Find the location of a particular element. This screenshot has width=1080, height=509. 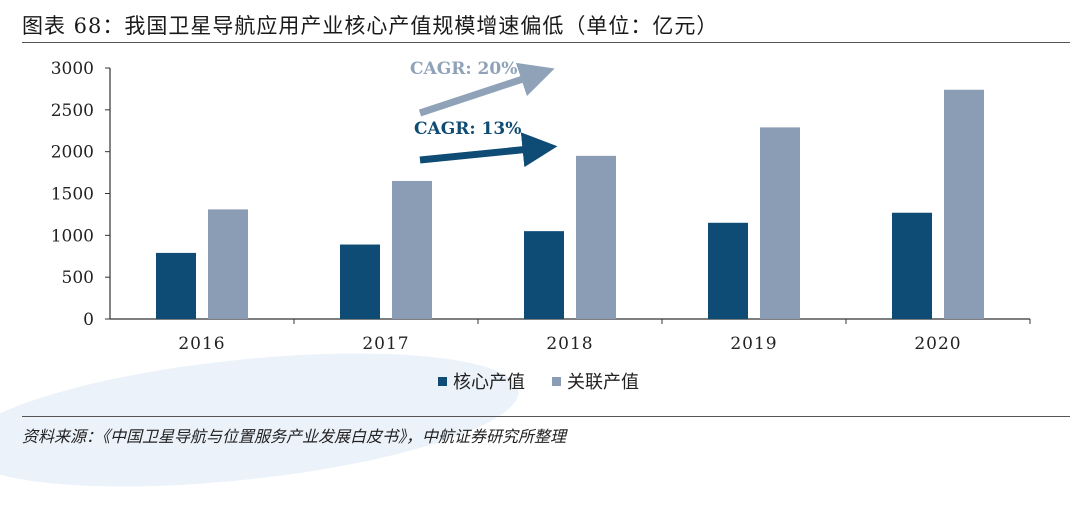

y-tick-label: 2000 is located at coordinates (72, 153).